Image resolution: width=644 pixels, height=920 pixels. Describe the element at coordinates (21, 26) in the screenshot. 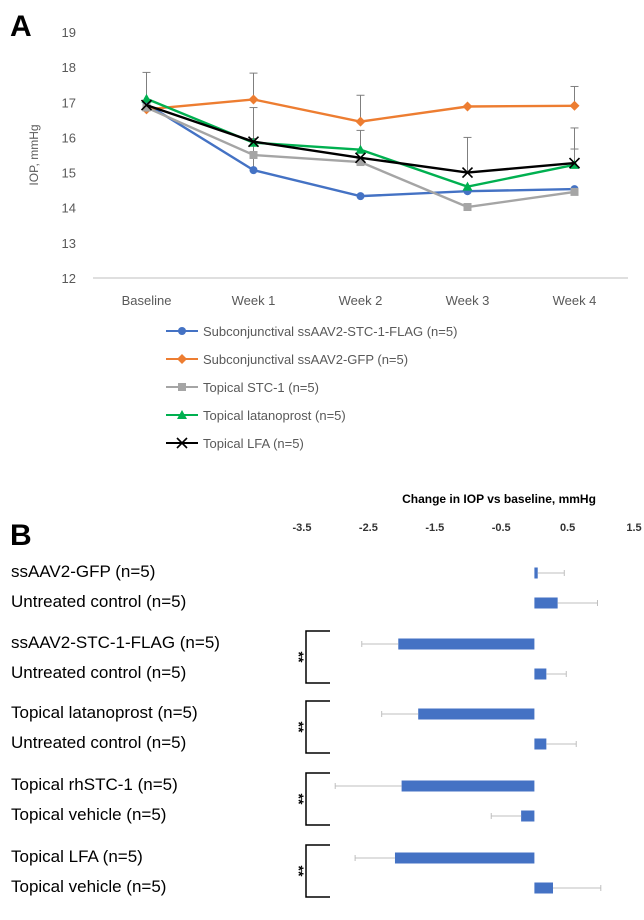

I see `panel-a-label: A` at that location.